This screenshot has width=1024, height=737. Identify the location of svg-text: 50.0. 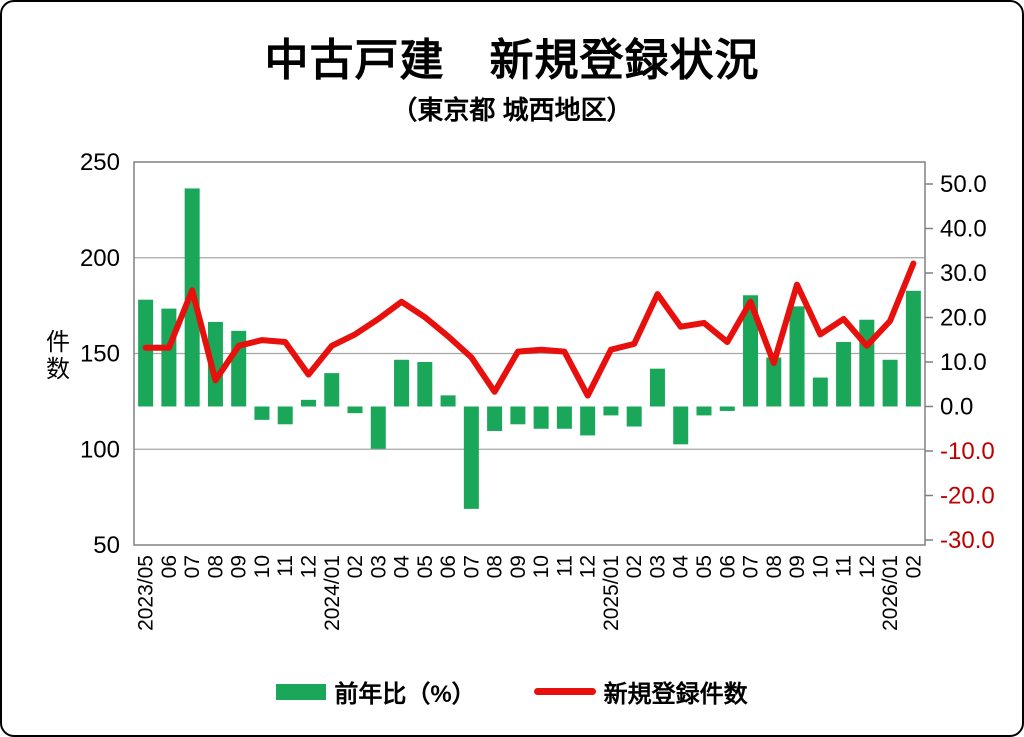
(963, 184).